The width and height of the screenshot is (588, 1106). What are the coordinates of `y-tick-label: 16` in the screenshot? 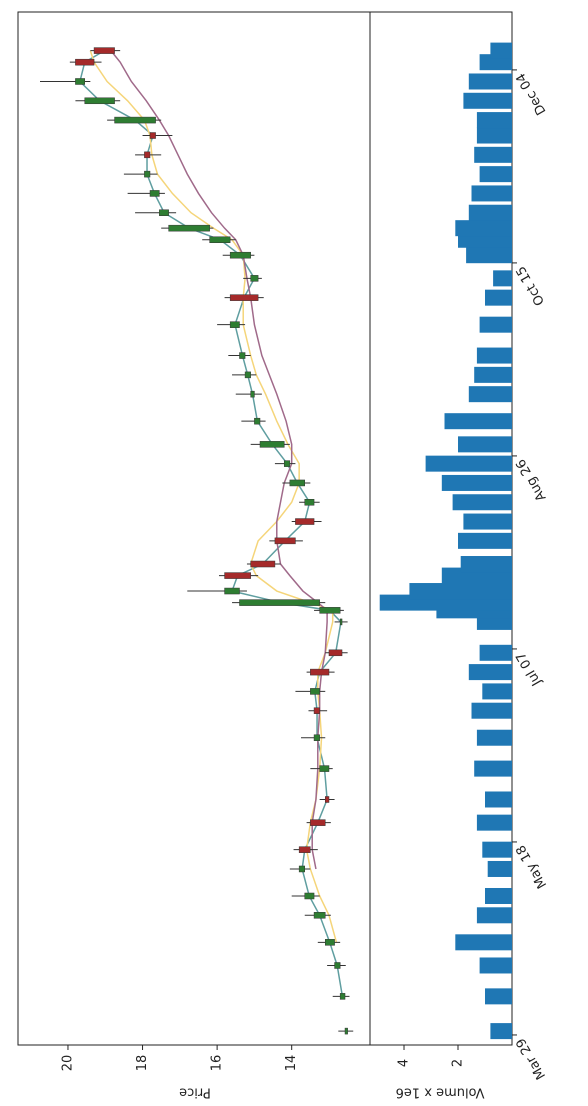 It's located at (217, 1063).